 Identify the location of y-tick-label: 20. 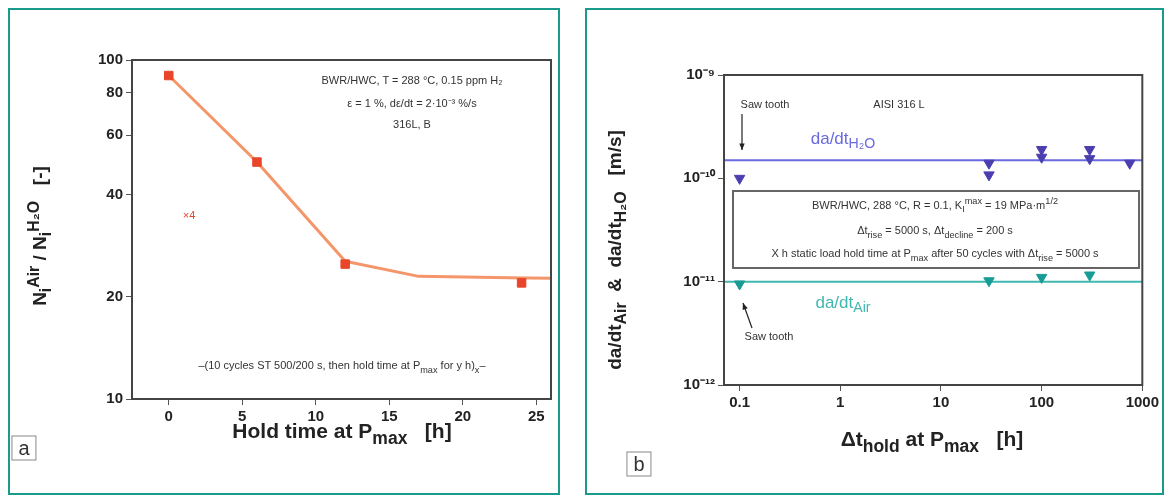
(114, 296).